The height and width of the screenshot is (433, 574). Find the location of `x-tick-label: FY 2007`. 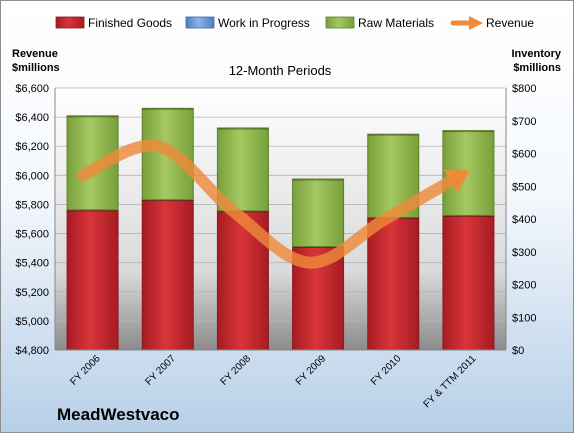

x-tick-label: FY 2007 is located at coordinates (160, 370).